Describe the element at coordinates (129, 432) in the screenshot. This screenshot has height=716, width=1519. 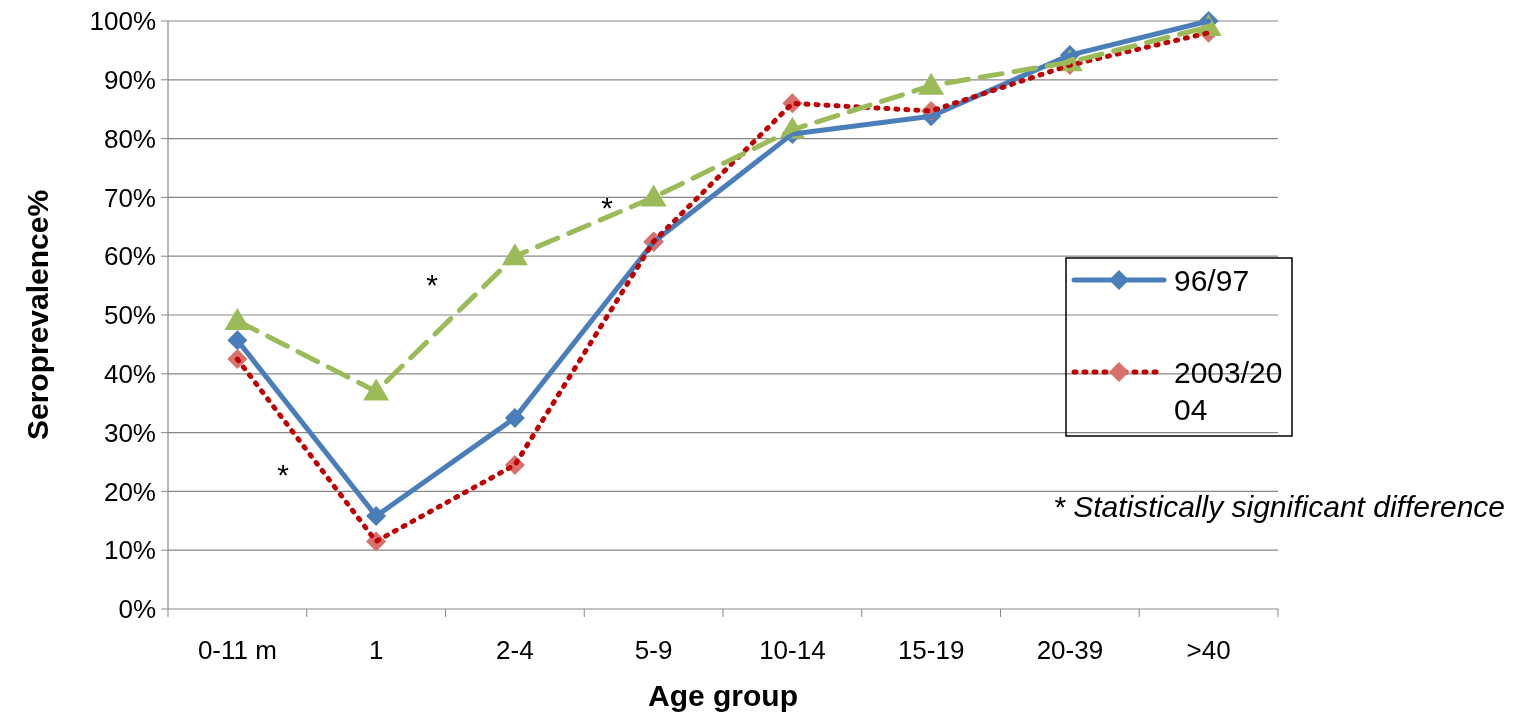
I see `y-tick-label: 30%` at that location.